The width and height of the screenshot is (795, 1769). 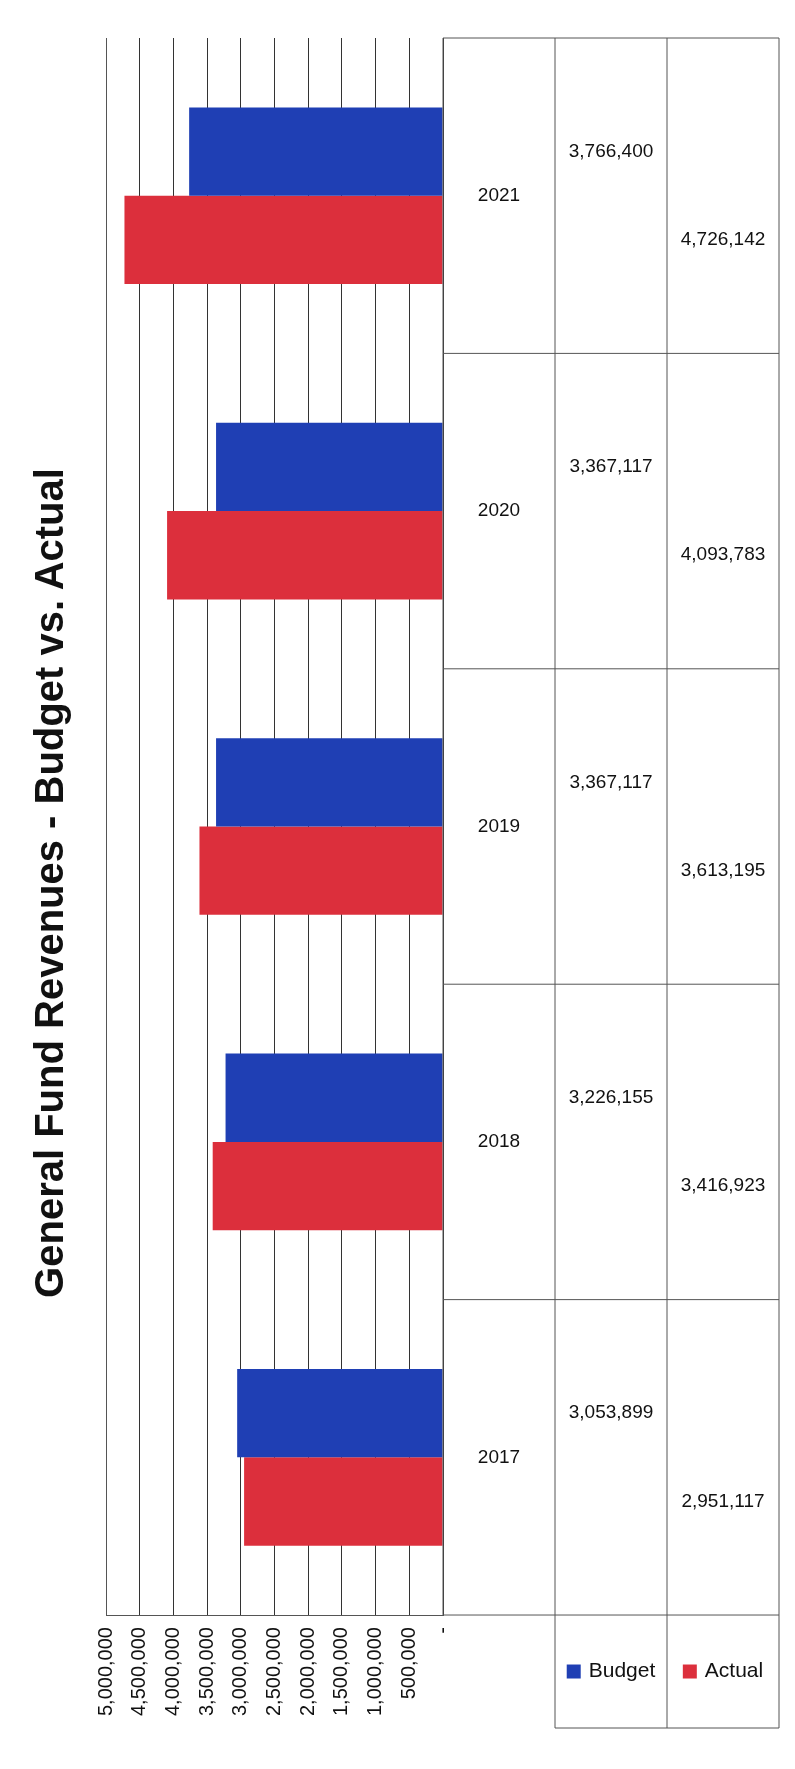 I want to click on data-label: 2,951,117, so click(x=723, y=1500).